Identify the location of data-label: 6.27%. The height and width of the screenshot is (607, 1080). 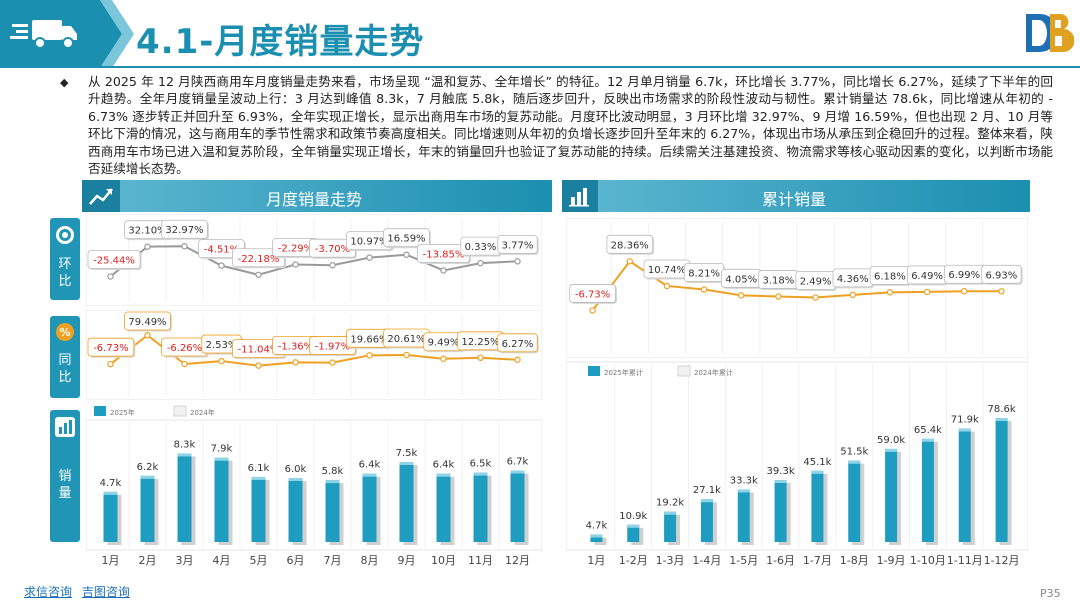
(518, 344).